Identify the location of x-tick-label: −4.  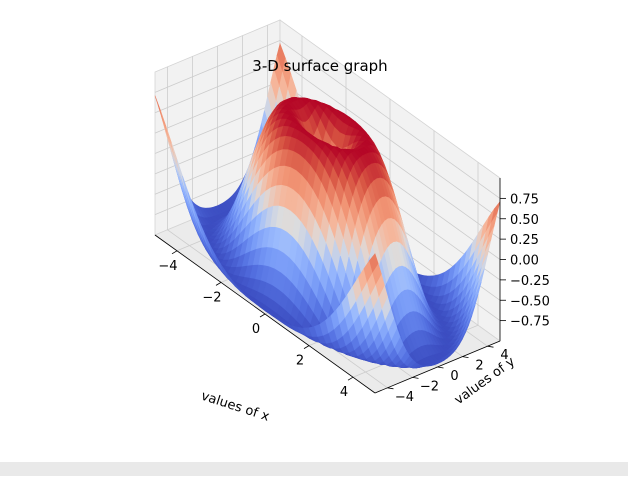
(167, 266).